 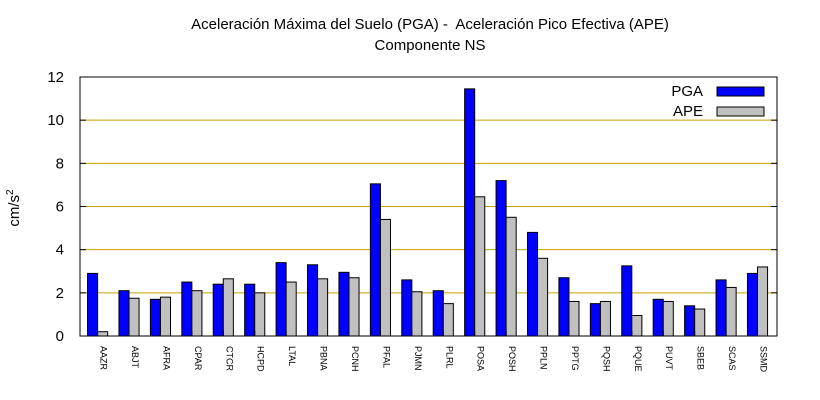 I want to click on bar-pga-afra, so click(x=155, y=317).